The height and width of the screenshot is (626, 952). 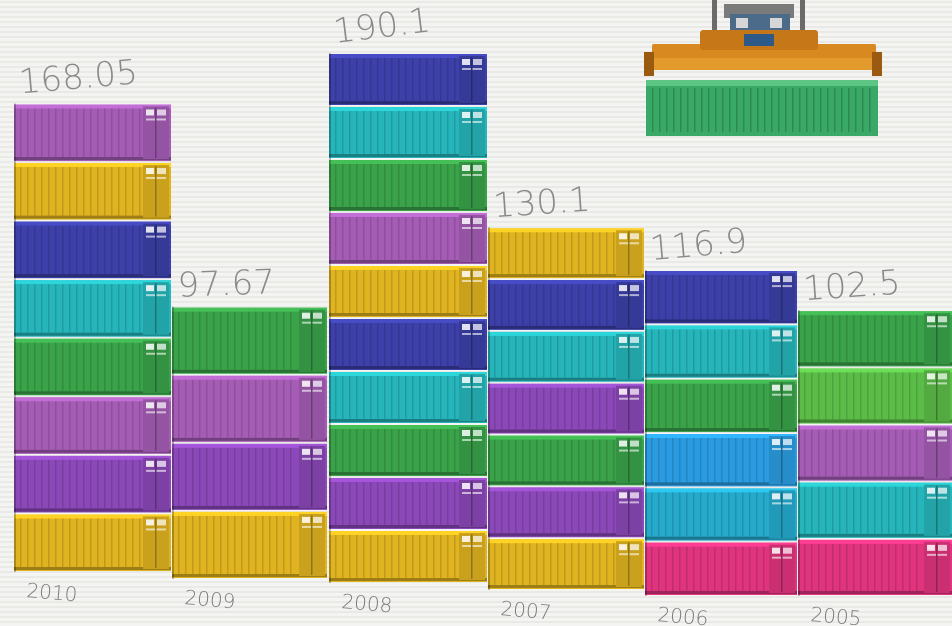 What do you see at coordinates (836, 614) in the screenshot?
I see `tick-label-2005: 2005` at bounding box center [836, 614].